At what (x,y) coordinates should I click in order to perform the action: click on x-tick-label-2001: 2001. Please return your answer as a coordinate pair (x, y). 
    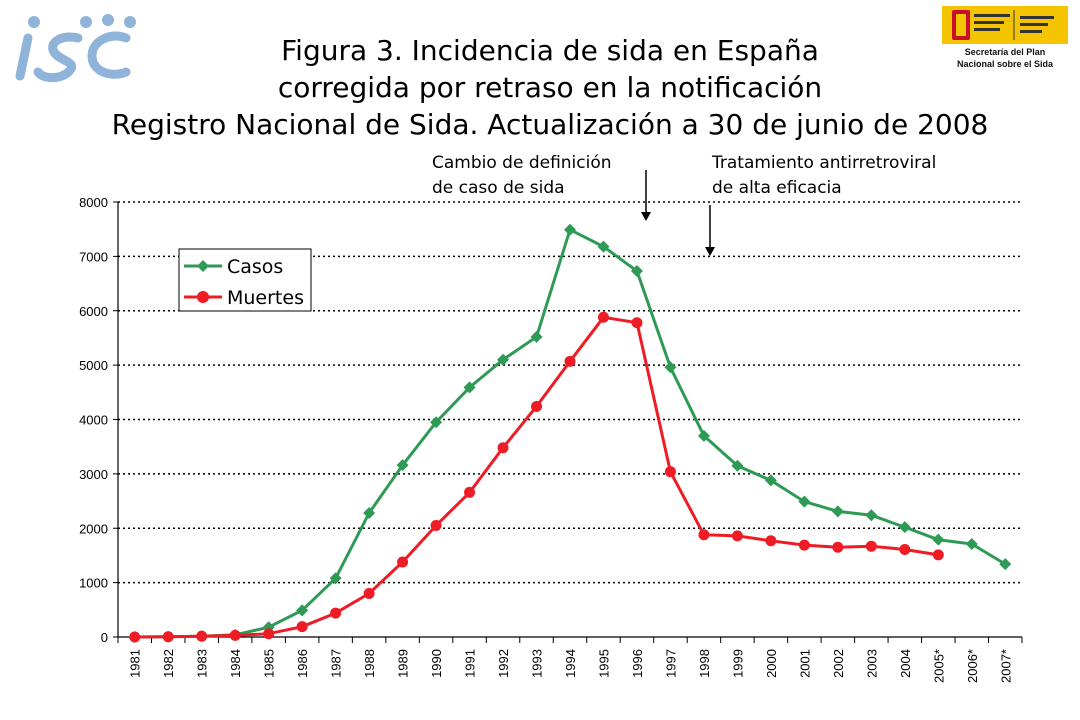
    Looking at the image, I should click on (804, 663).